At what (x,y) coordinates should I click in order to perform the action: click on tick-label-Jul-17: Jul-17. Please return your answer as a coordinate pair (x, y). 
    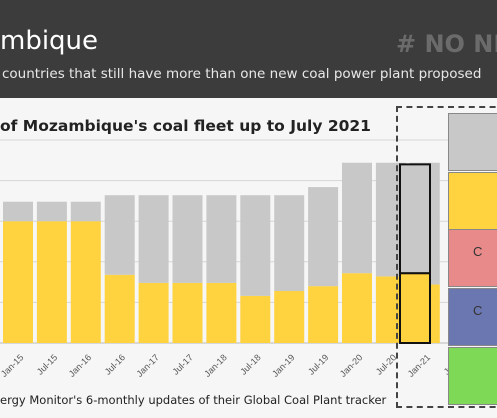
    Looking at the image, I should click on (183, 364).